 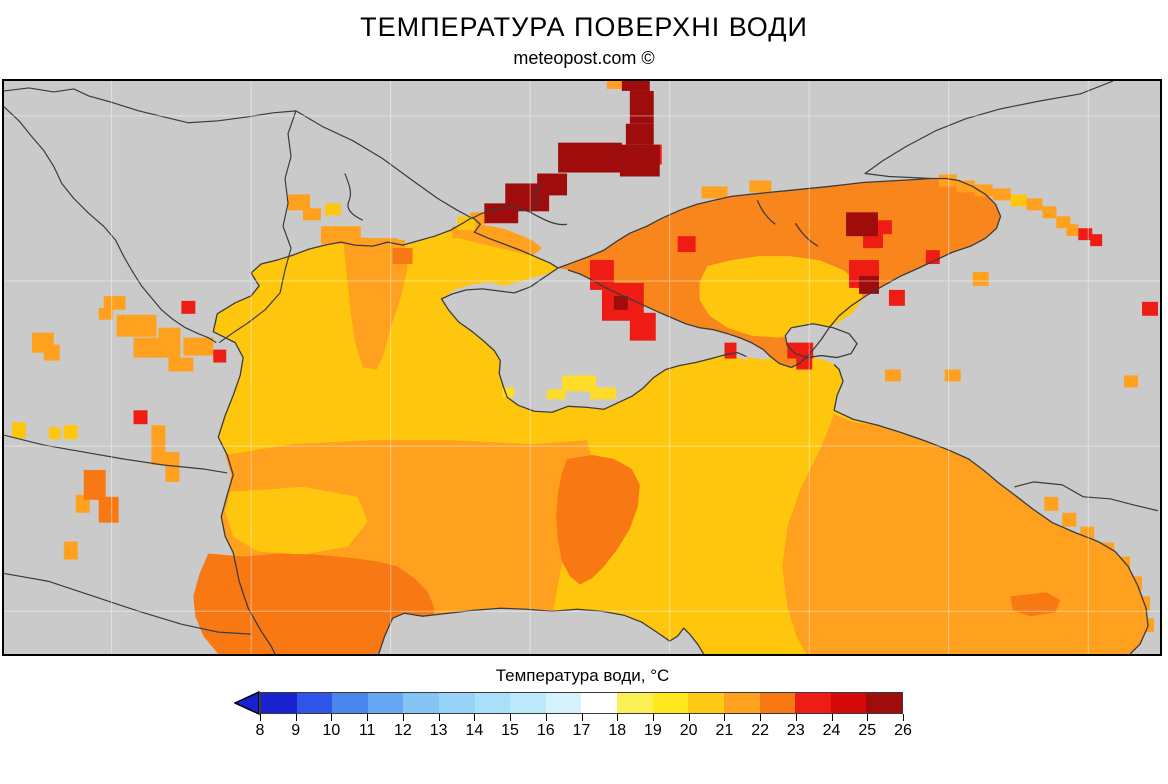 What do you see at coordinates (724, 730) in the screenshot?
I see `legend-tick-label: 21` at bounding box center [724, 730].